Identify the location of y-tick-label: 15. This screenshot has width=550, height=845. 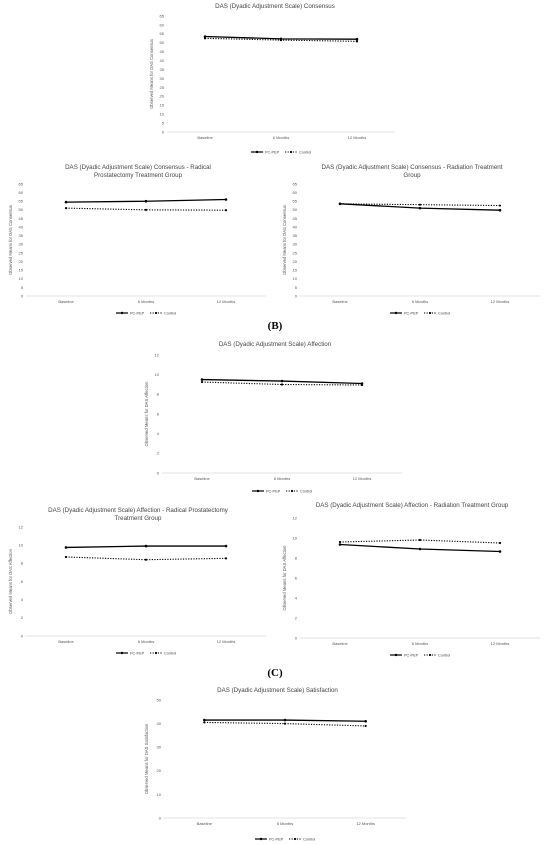
(162, 105).